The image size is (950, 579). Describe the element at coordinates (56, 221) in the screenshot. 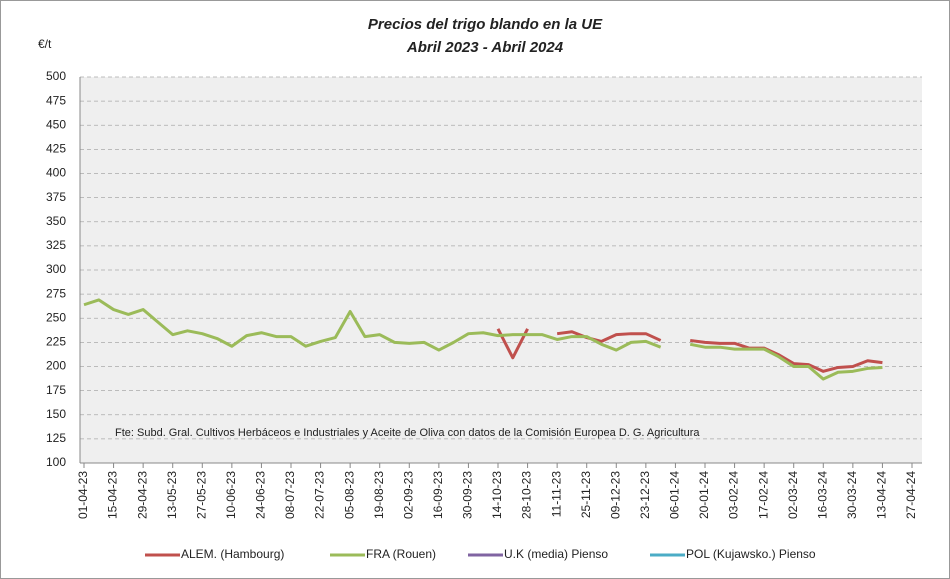

I see `y-tick-label: 350` at that location.